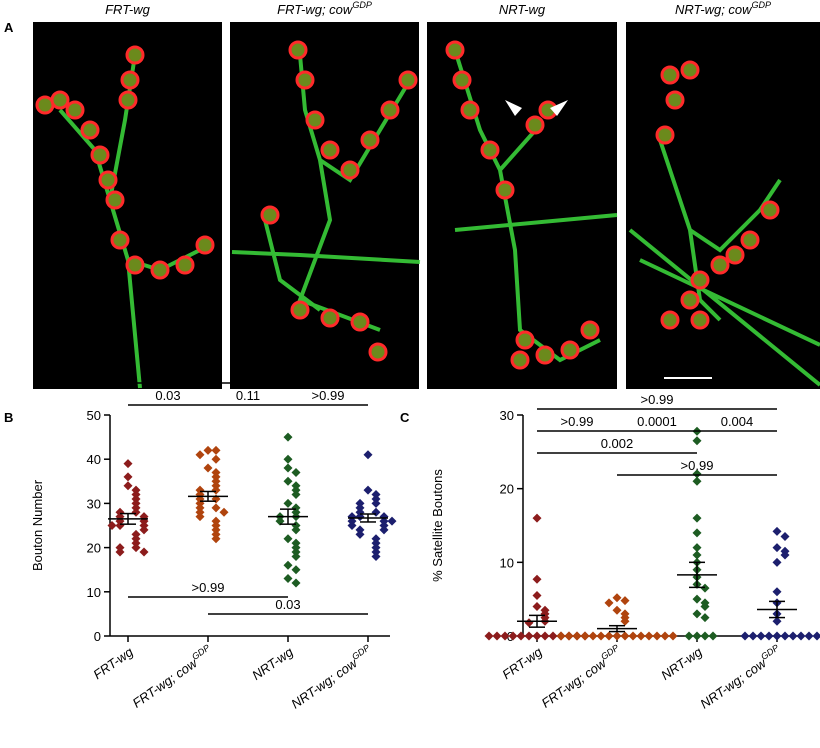  I want to click on panel-title-main: FRT-wg, so click(128, 9).